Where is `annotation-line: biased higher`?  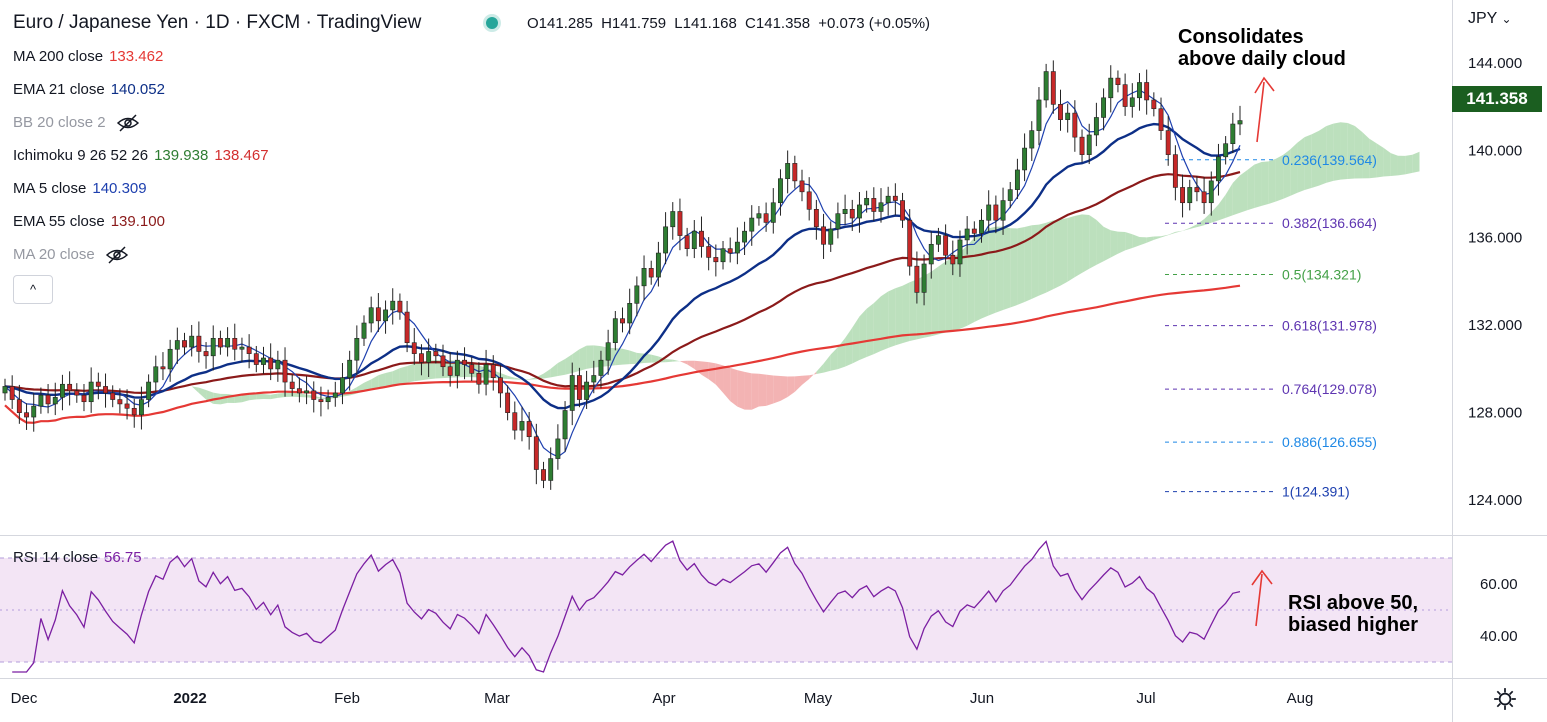 annotation-line: biased higher is located at coordinates (1353, 625).